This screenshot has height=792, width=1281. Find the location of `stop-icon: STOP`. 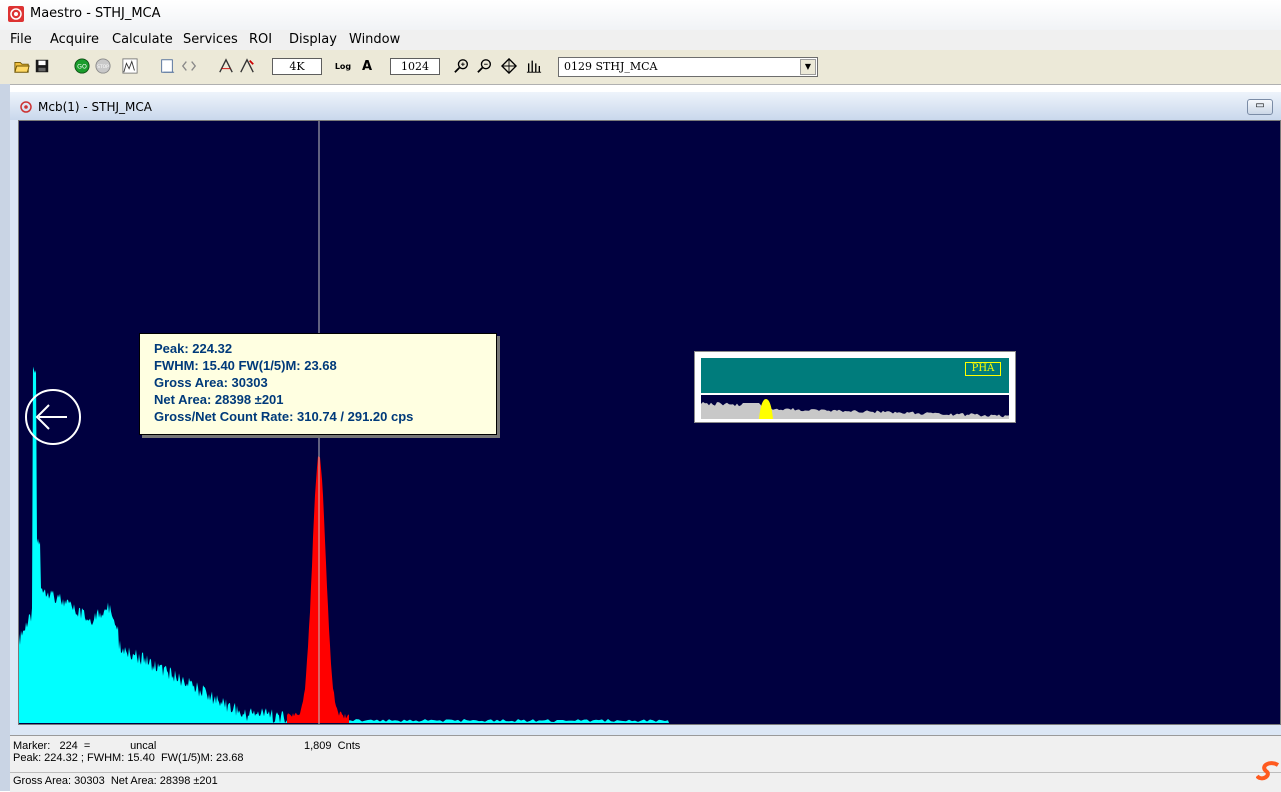

stop-icon: STOP is located at coordinates (103, 66).